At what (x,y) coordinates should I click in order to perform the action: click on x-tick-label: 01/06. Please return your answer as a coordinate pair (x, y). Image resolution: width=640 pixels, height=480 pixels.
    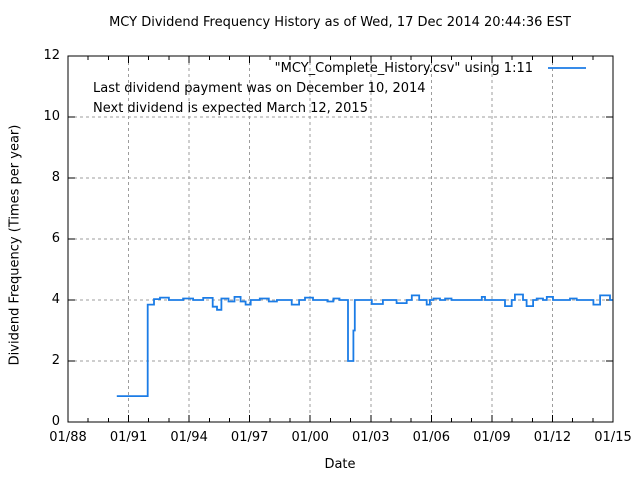
    Looking at the image, I should click on (431, 437).